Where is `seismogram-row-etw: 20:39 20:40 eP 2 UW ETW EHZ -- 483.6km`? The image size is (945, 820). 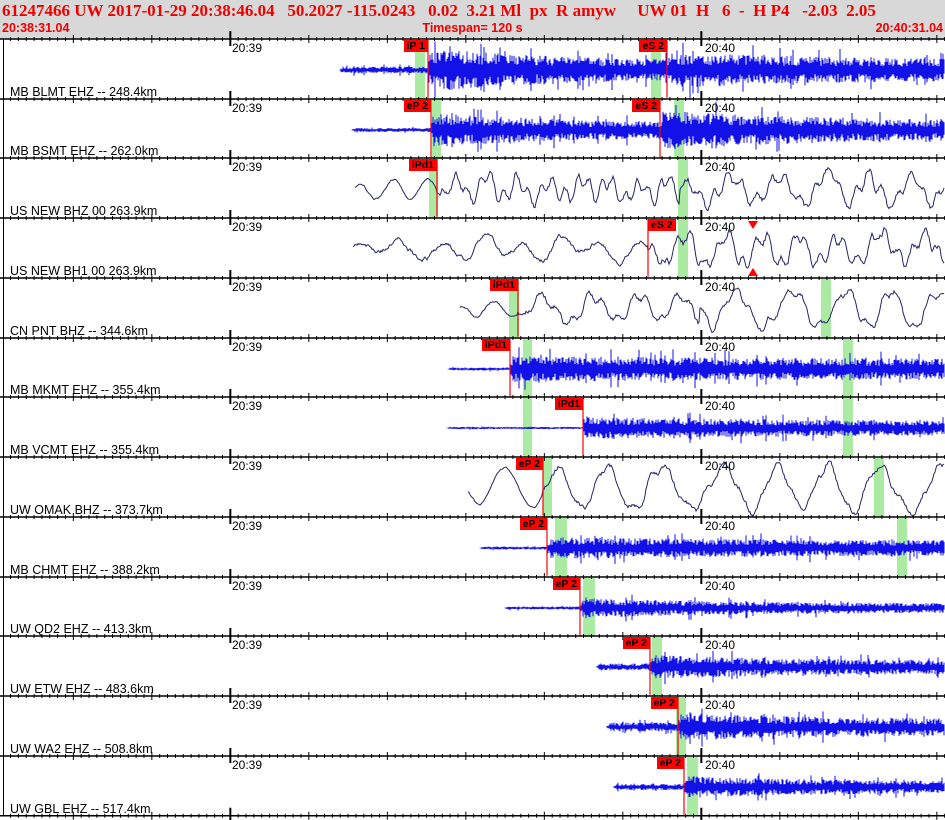 seismogram-row-etw: 20:39 20:40 eP 2 UW ETW EHZ -- 483.6km is located at coordinates (472, 662).